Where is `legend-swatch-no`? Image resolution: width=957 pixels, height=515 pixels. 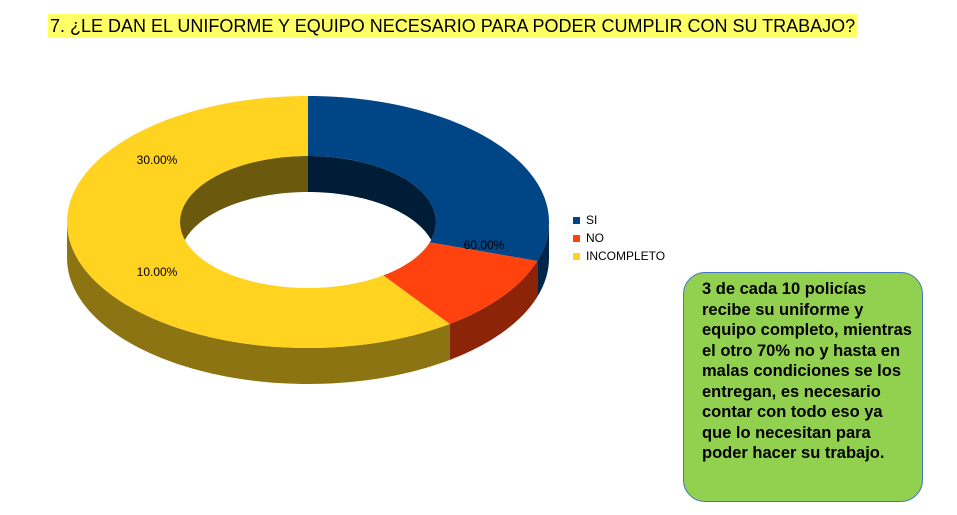 legend-swatch-no is located at coordinates (576, 238).